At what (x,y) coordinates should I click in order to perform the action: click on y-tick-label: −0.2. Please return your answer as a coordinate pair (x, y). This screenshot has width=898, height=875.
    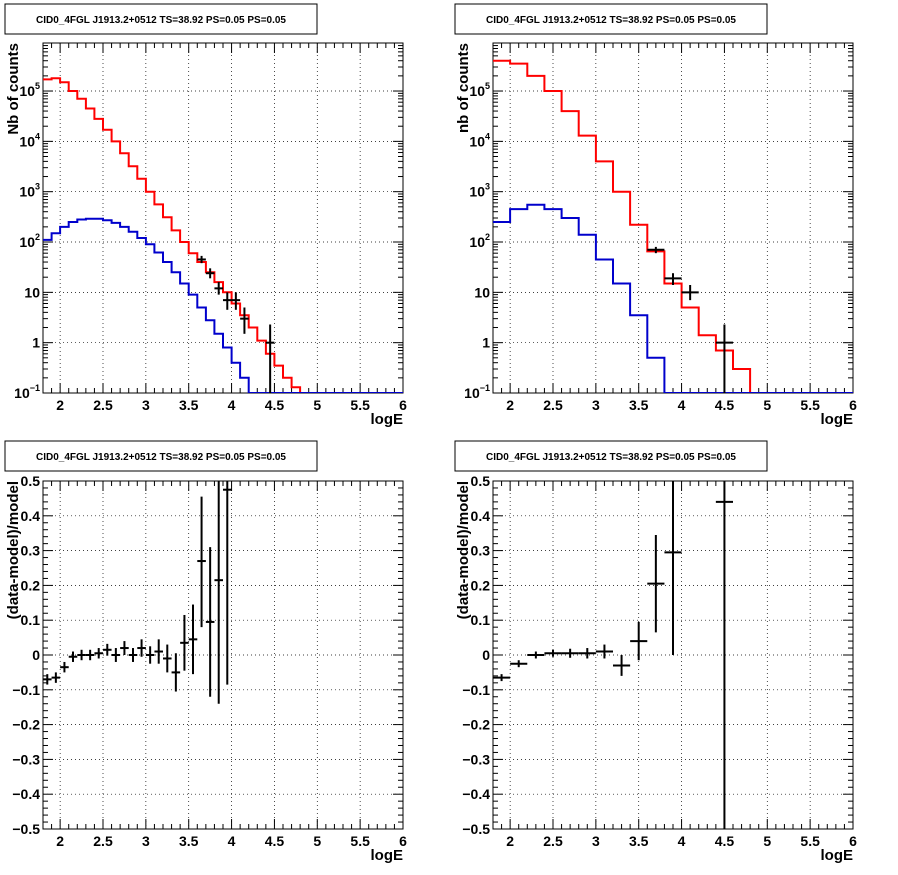
    Looking at the image, I should click on (26, 725).